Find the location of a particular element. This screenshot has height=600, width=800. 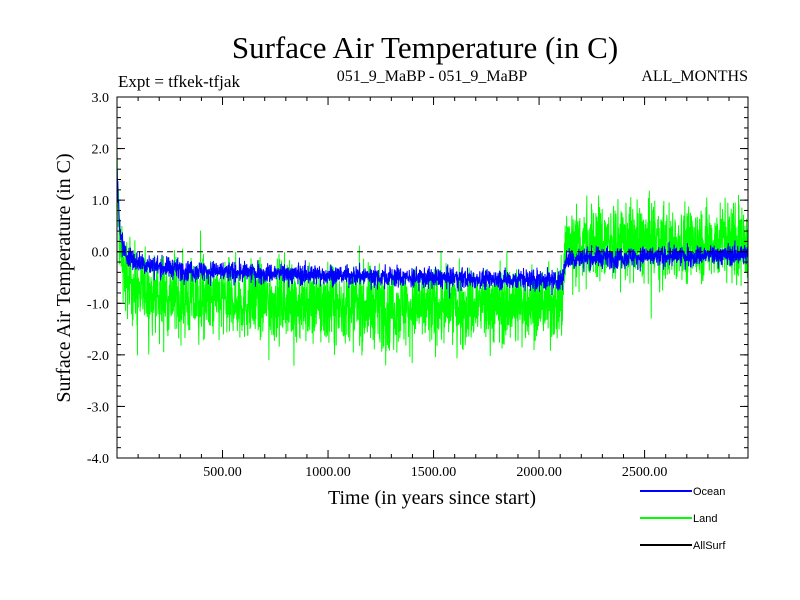

legend-label-ocean: Ocean is located at coordinates (709, 492).